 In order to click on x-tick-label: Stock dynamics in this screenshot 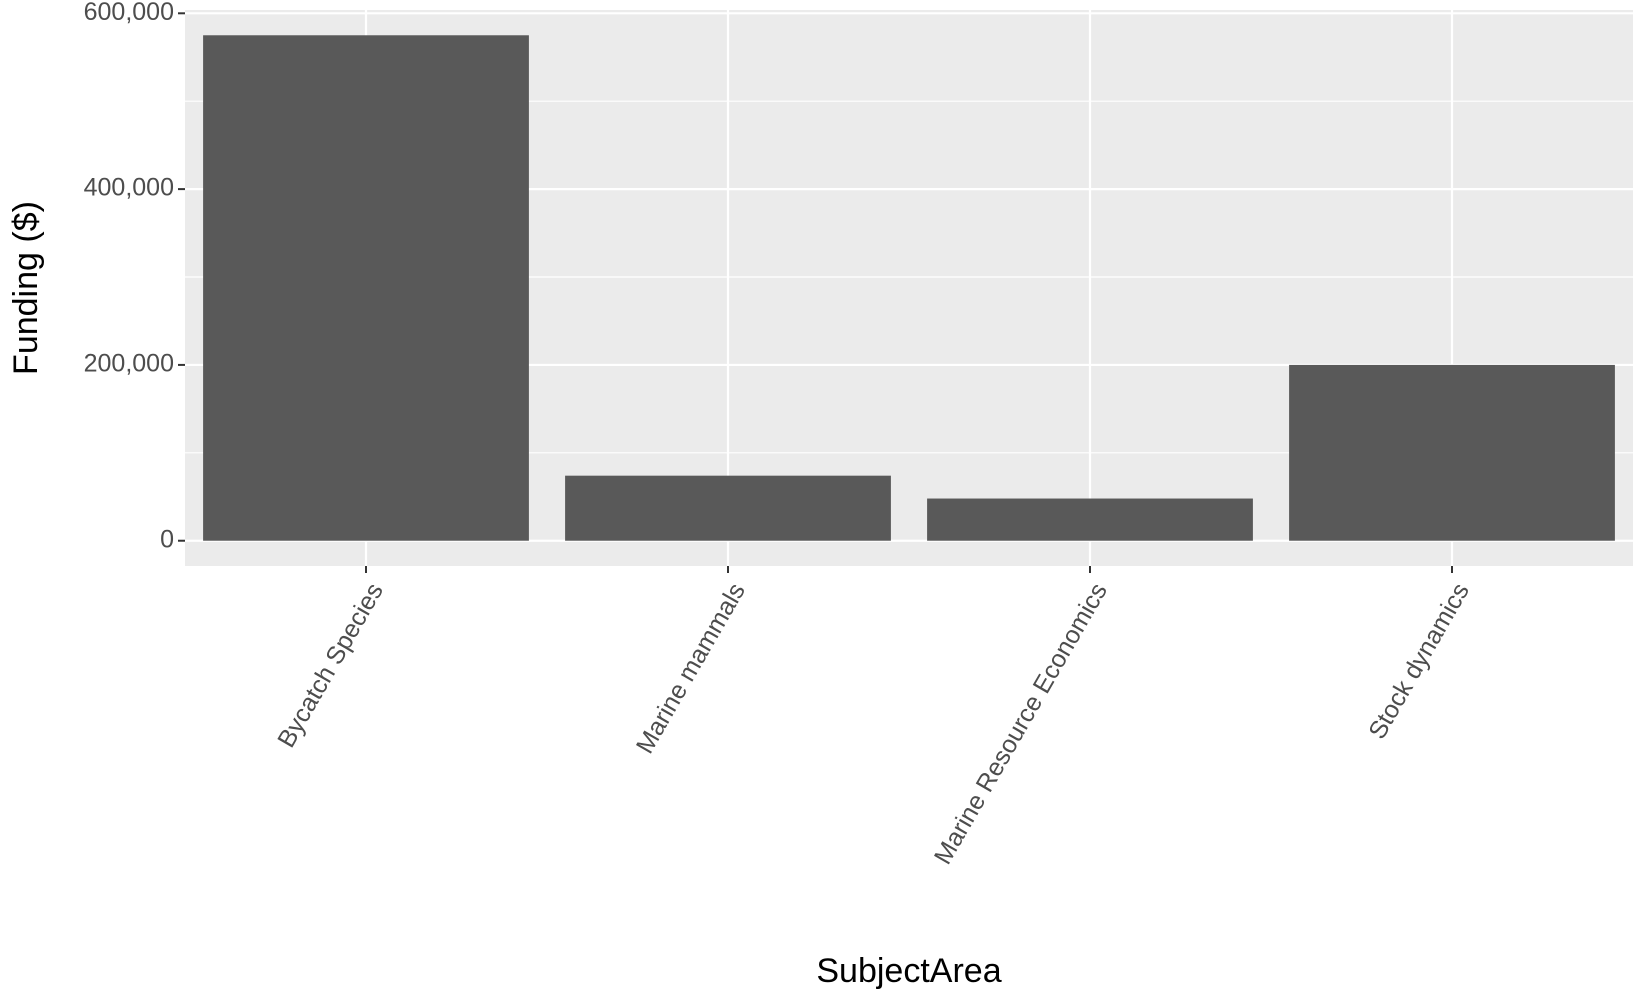, I will do `click(1419, 661)`.